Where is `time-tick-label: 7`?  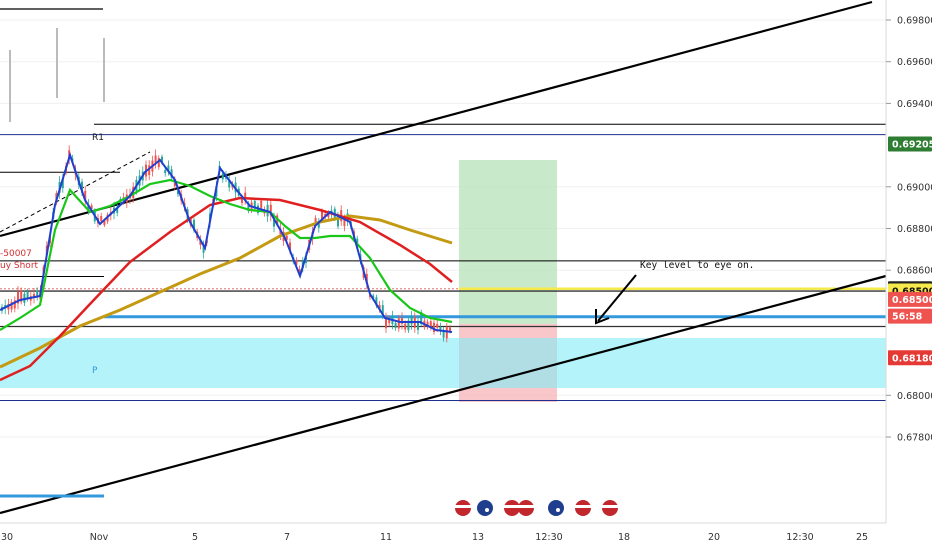 time-tick-label: 7 is located at coordinates (287, 537).